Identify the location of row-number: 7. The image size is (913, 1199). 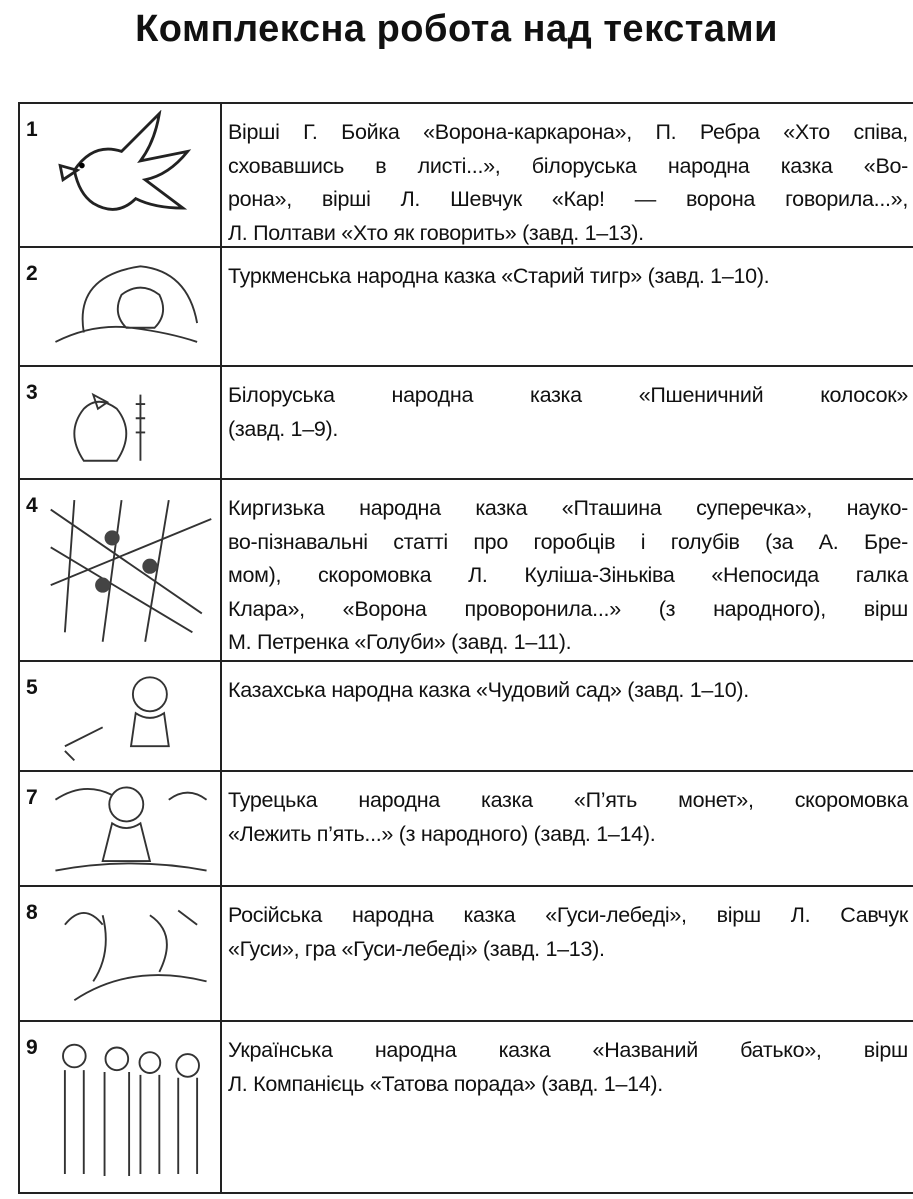
(32, 797).